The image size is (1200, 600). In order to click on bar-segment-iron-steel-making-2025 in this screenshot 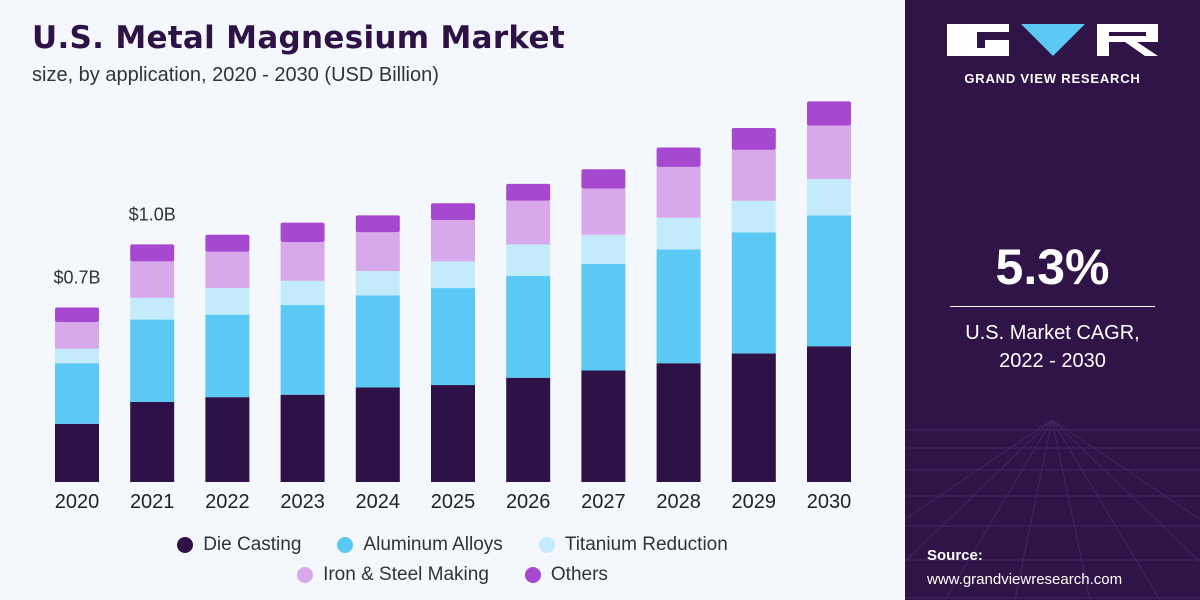, I will do `click(453, 241)`.